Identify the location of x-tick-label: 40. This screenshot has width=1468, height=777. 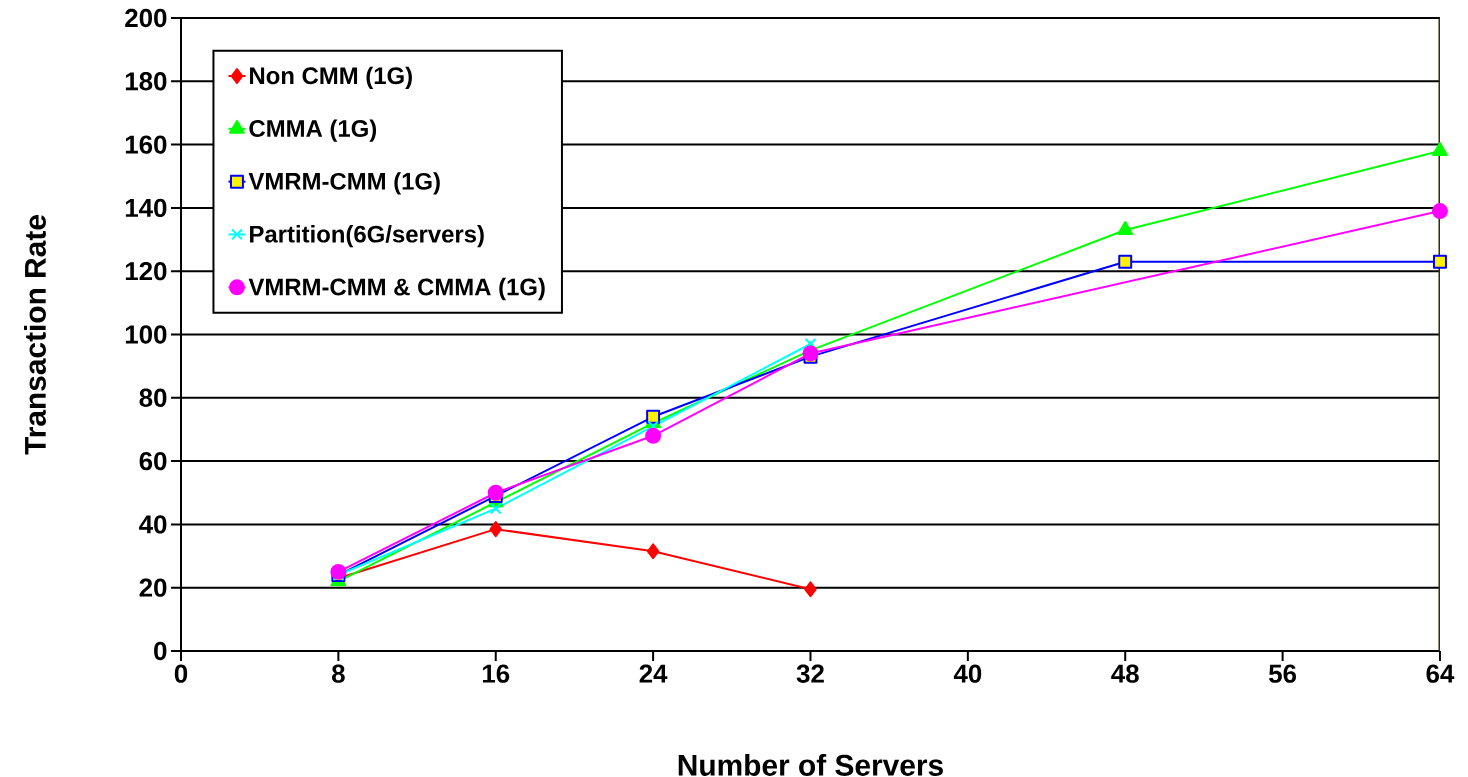
(967, 673).